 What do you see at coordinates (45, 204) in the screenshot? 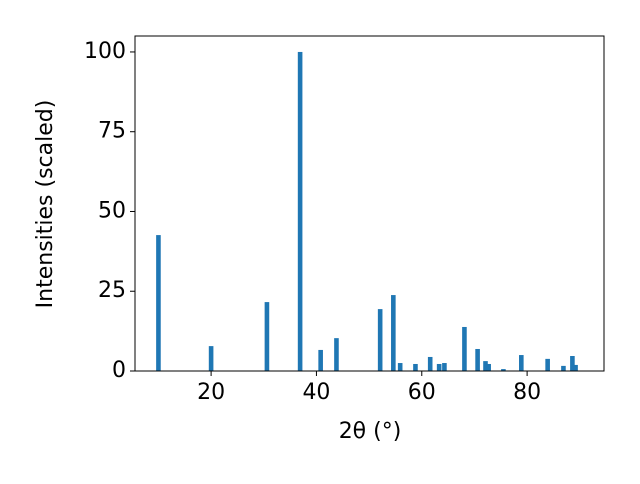
I see `y-axis-label: Intensities (scaled)` at bounding box center [45, 204].